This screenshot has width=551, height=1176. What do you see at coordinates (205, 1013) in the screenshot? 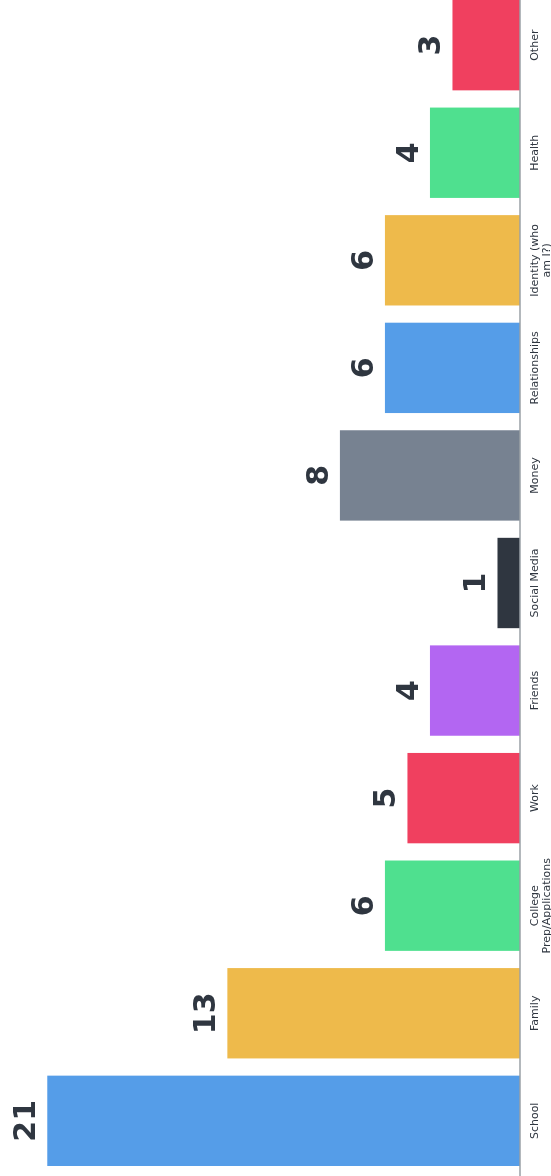
I see `data-label: 13` at bounding box center [205, 1013].